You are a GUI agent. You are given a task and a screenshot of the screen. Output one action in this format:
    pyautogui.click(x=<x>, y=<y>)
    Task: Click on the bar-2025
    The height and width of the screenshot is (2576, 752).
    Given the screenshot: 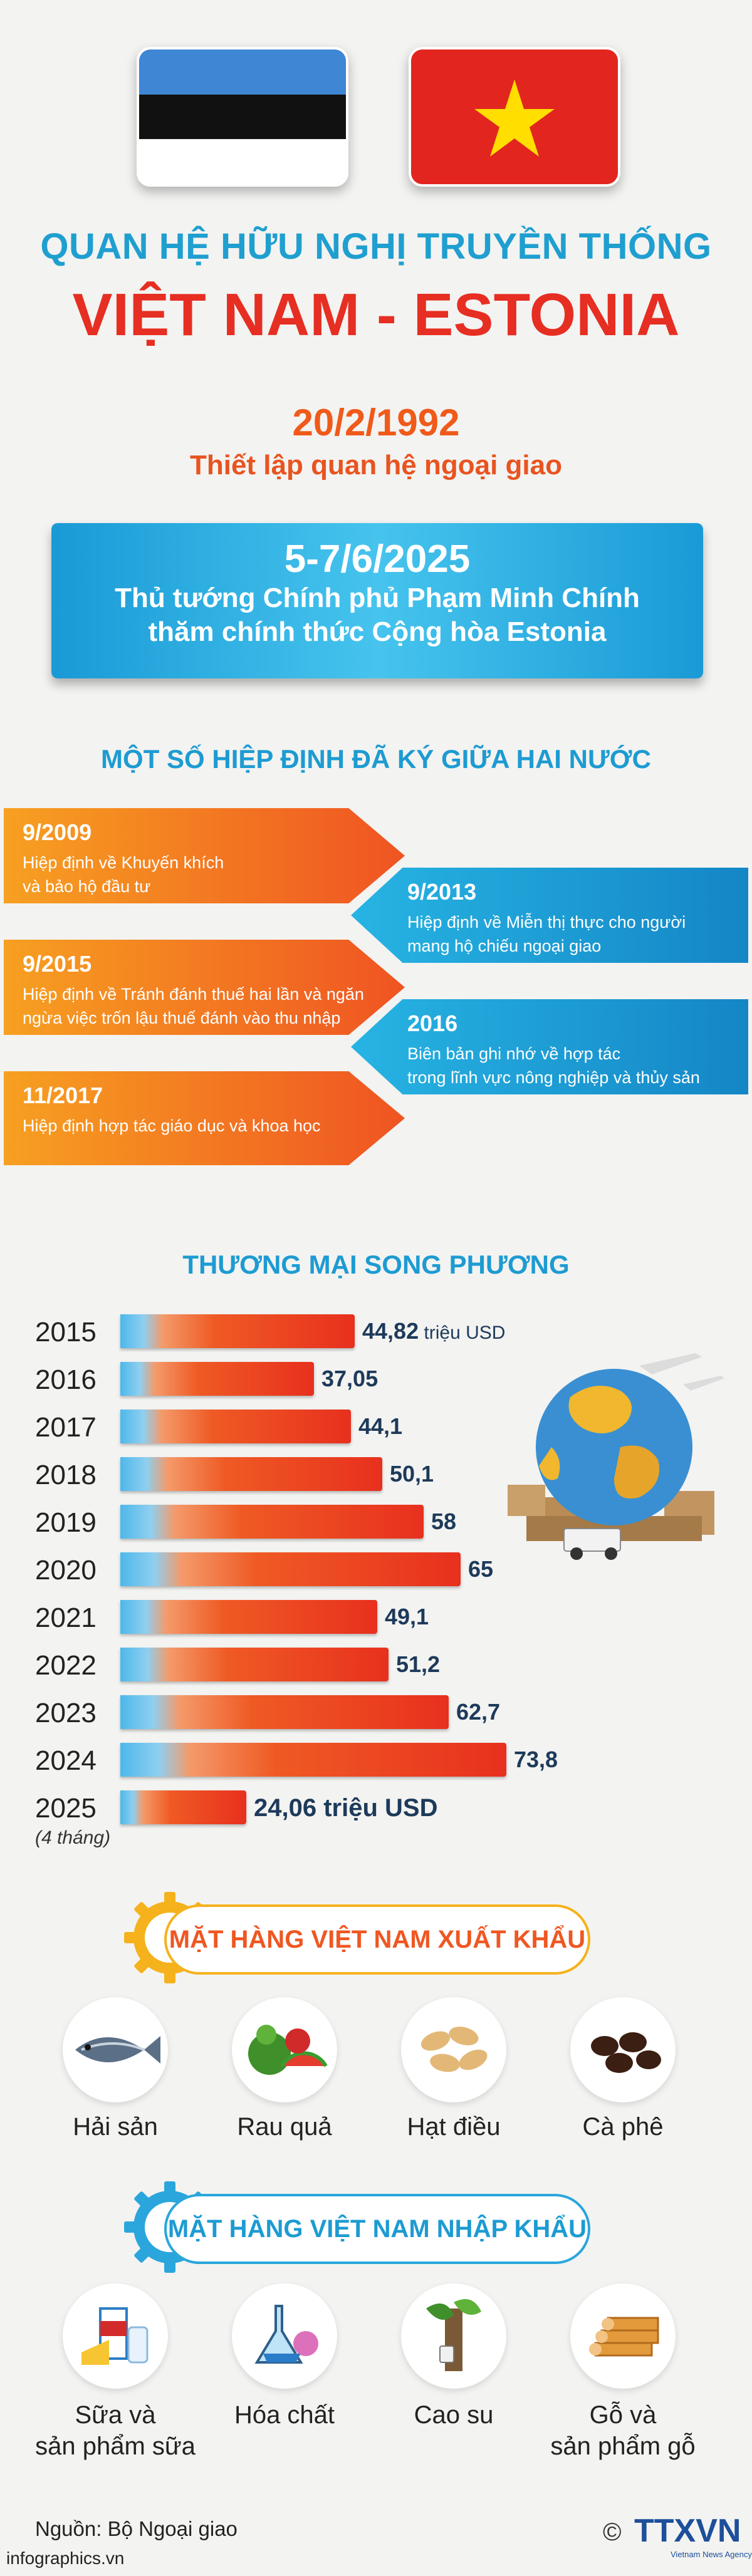 What is the action you would take?
    pyautogui.click(x=183, y=1807)
    